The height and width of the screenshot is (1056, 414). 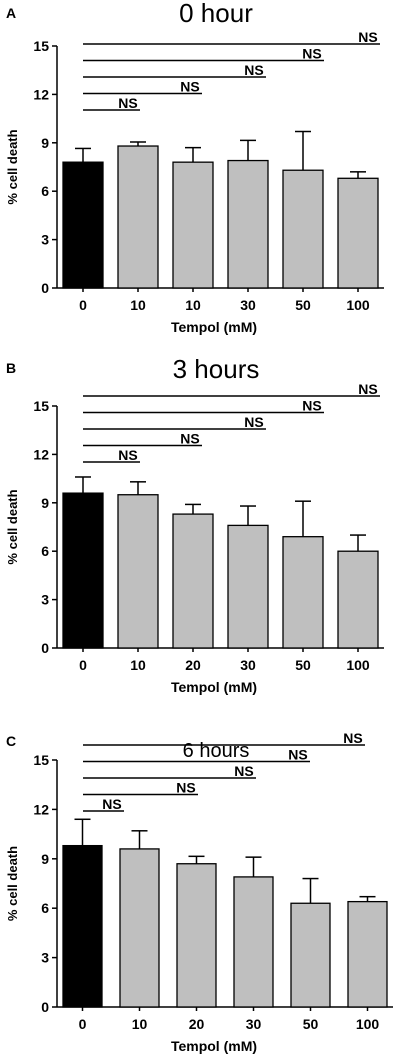 What do you see at coordinates (216, 751) in the screenshot?
I see `chart-title: 6 hours` at bounding box center [216, 751].